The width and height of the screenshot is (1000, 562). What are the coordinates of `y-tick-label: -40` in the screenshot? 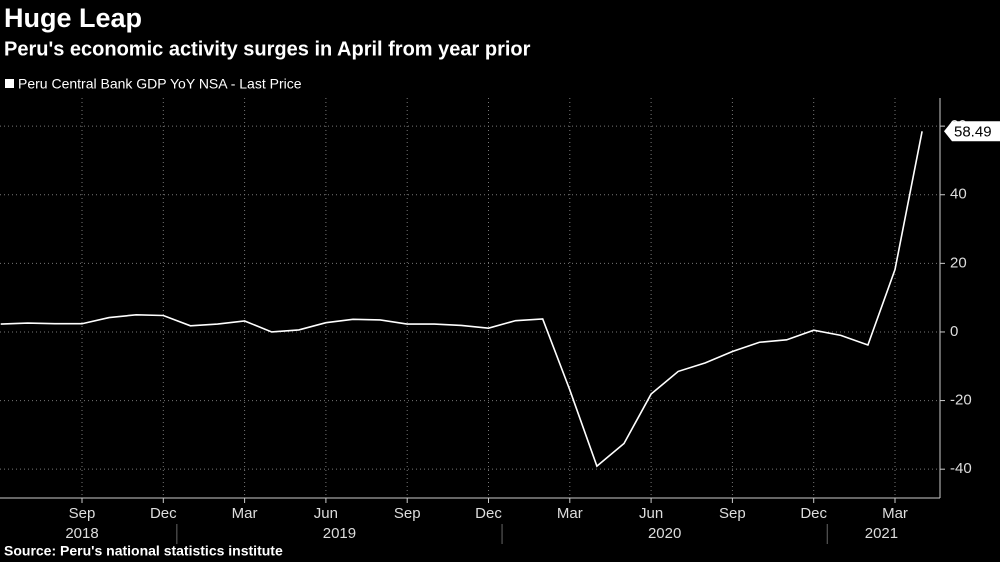 It's located at (961, 468).